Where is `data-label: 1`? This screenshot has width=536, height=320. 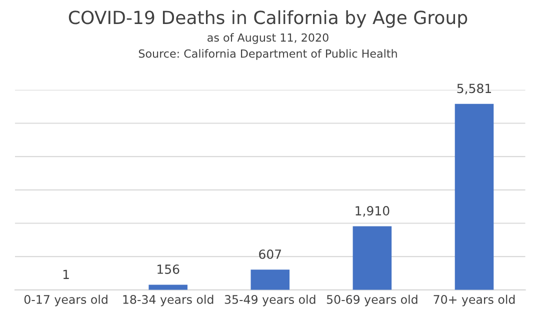 data-label: 1 is located at coordinates (66, 274).